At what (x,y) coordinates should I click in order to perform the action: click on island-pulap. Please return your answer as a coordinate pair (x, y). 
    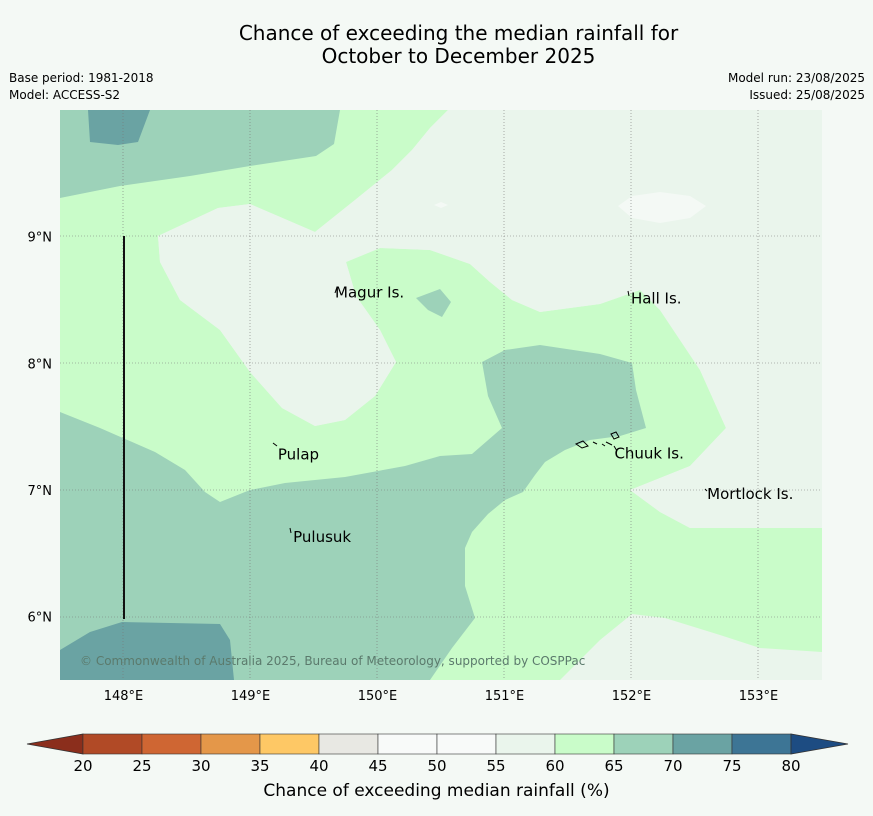
    Looking at the image, I should click on (275, 444).